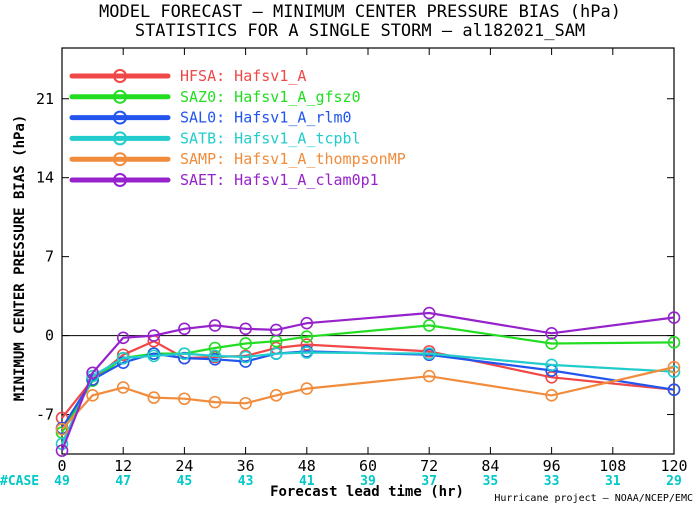 This screenshot has width=700, height=506. I want to click on x-tick-label: 72, so click(429, 466).